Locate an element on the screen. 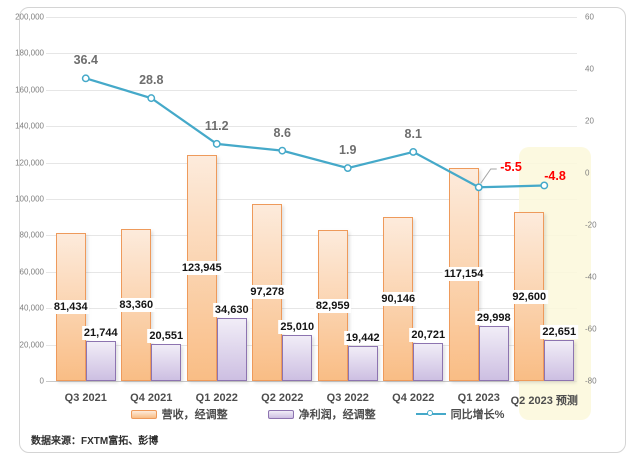  growth-point-label: 28.8 is located at coordinates (151, 80).